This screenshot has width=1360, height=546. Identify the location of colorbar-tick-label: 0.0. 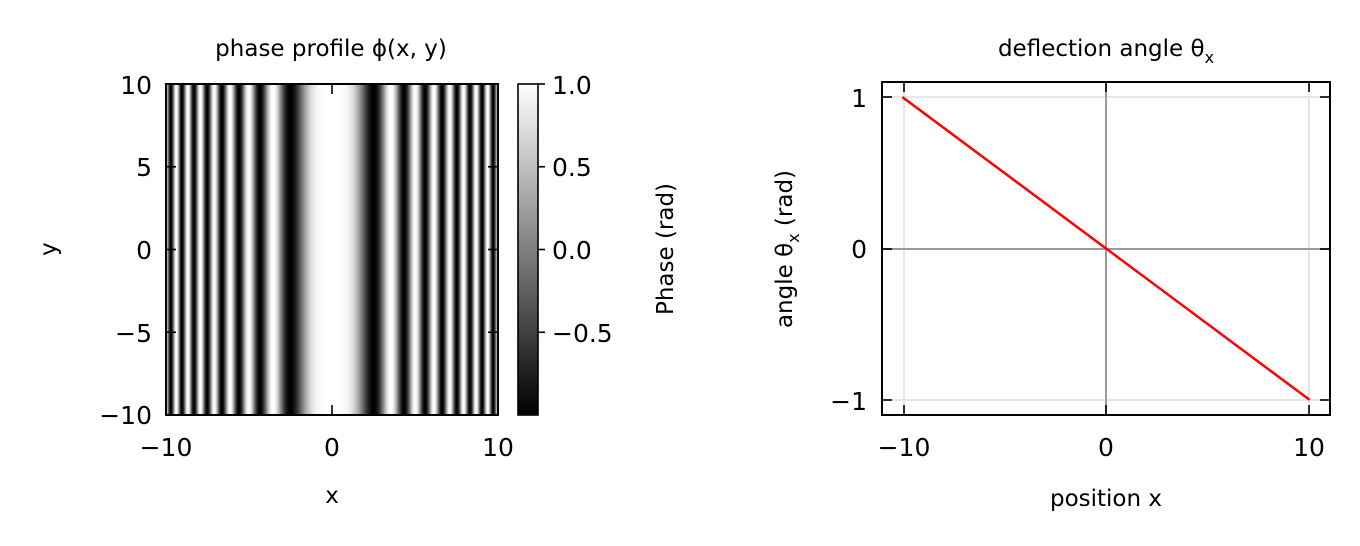
(572, 250).